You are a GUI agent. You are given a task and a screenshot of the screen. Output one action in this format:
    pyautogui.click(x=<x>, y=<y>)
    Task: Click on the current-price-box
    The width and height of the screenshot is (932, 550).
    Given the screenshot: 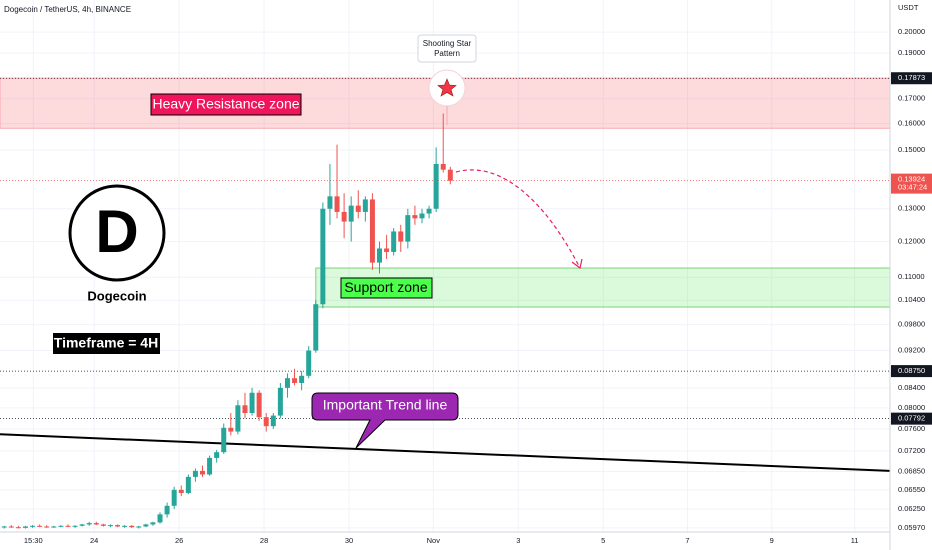 What is the action you would take?
    pyautogui.click(x=911, y=183)
    